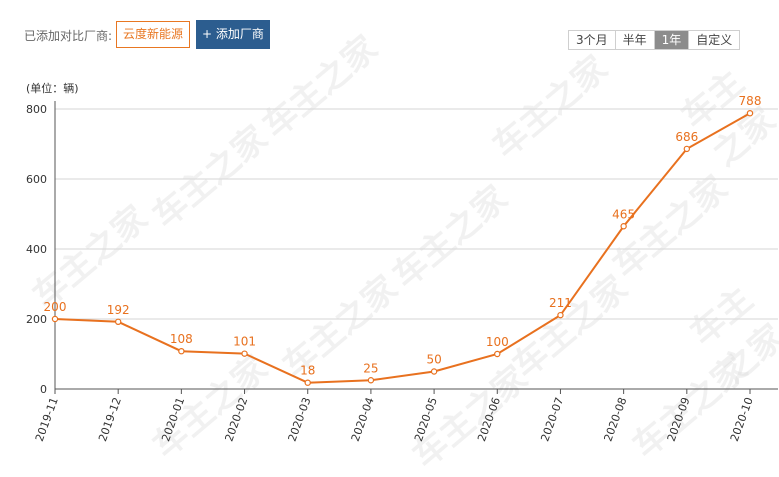 The width and height of the screenshot is (779, 477). I want to click on x-tick-label: 2020-04, so click(363, 420).